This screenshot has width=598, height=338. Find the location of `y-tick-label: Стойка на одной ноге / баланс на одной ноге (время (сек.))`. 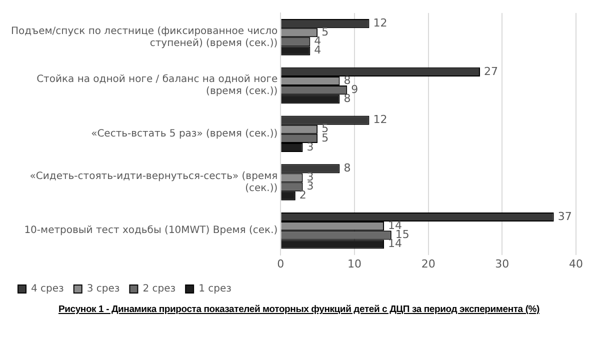

y-tick-label: Стойка на одной ноге / баланс на одной ноге (время (сек.)) is located at coordinates (157, 86).